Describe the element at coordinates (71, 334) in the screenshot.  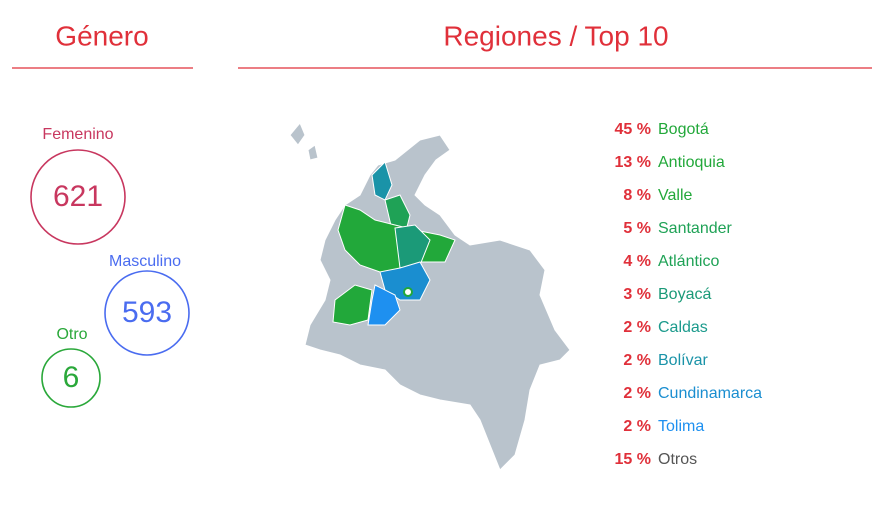
I see `gender-label: Otro` at that location.